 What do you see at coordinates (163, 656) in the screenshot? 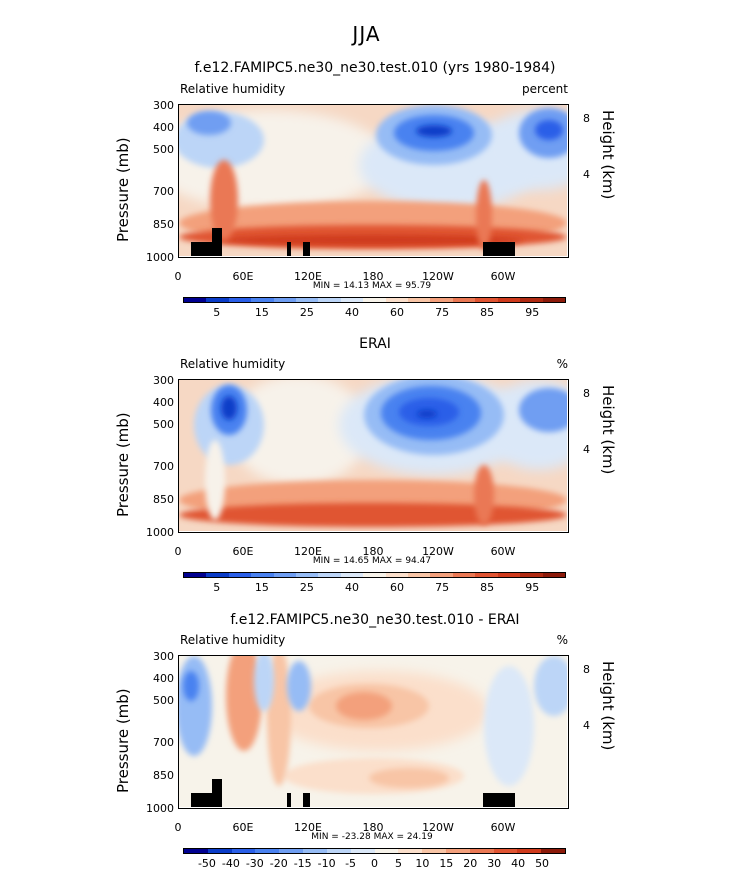
I see `panel3-ytick: 300` at bounding box center [163, 656].